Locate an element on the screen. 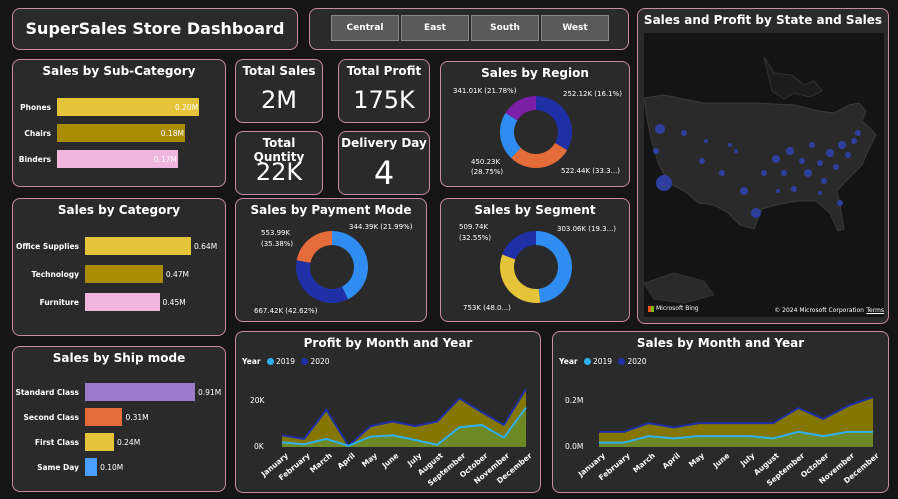 This screenshot has width=898, height=499. bar-value-label: 0.31M is located at coordinates (137, 417).